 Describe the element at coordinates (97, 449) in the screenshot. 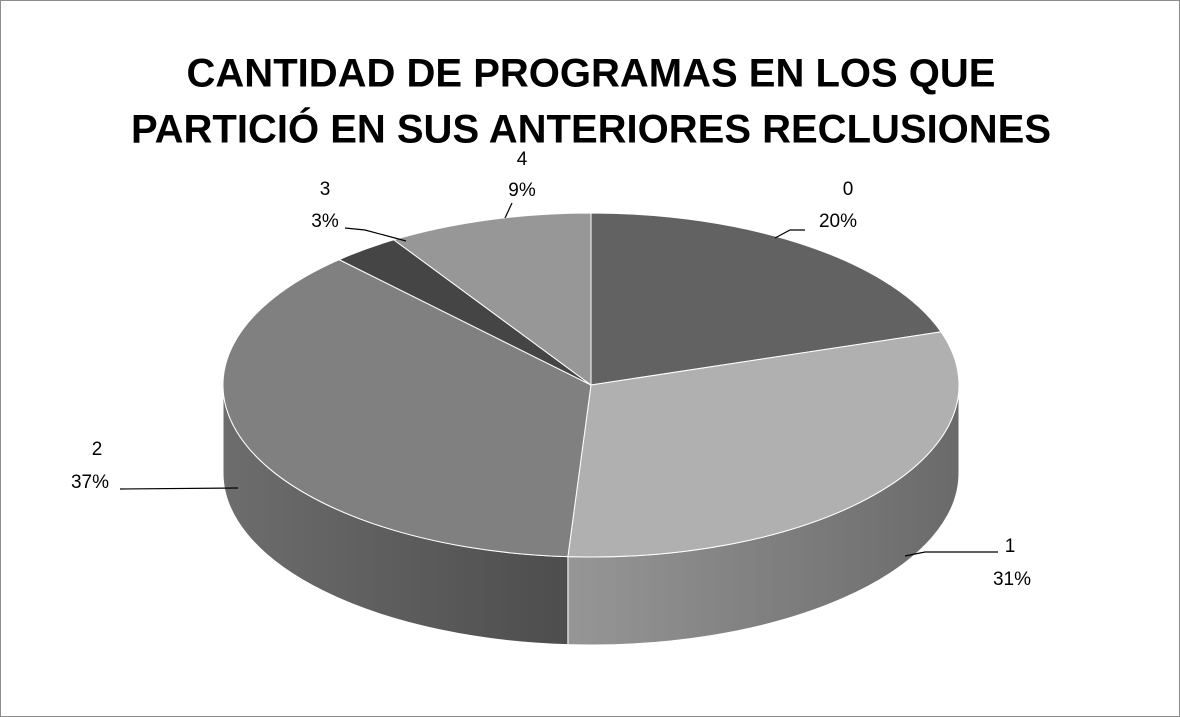

I see `category-label: 2` at that location.